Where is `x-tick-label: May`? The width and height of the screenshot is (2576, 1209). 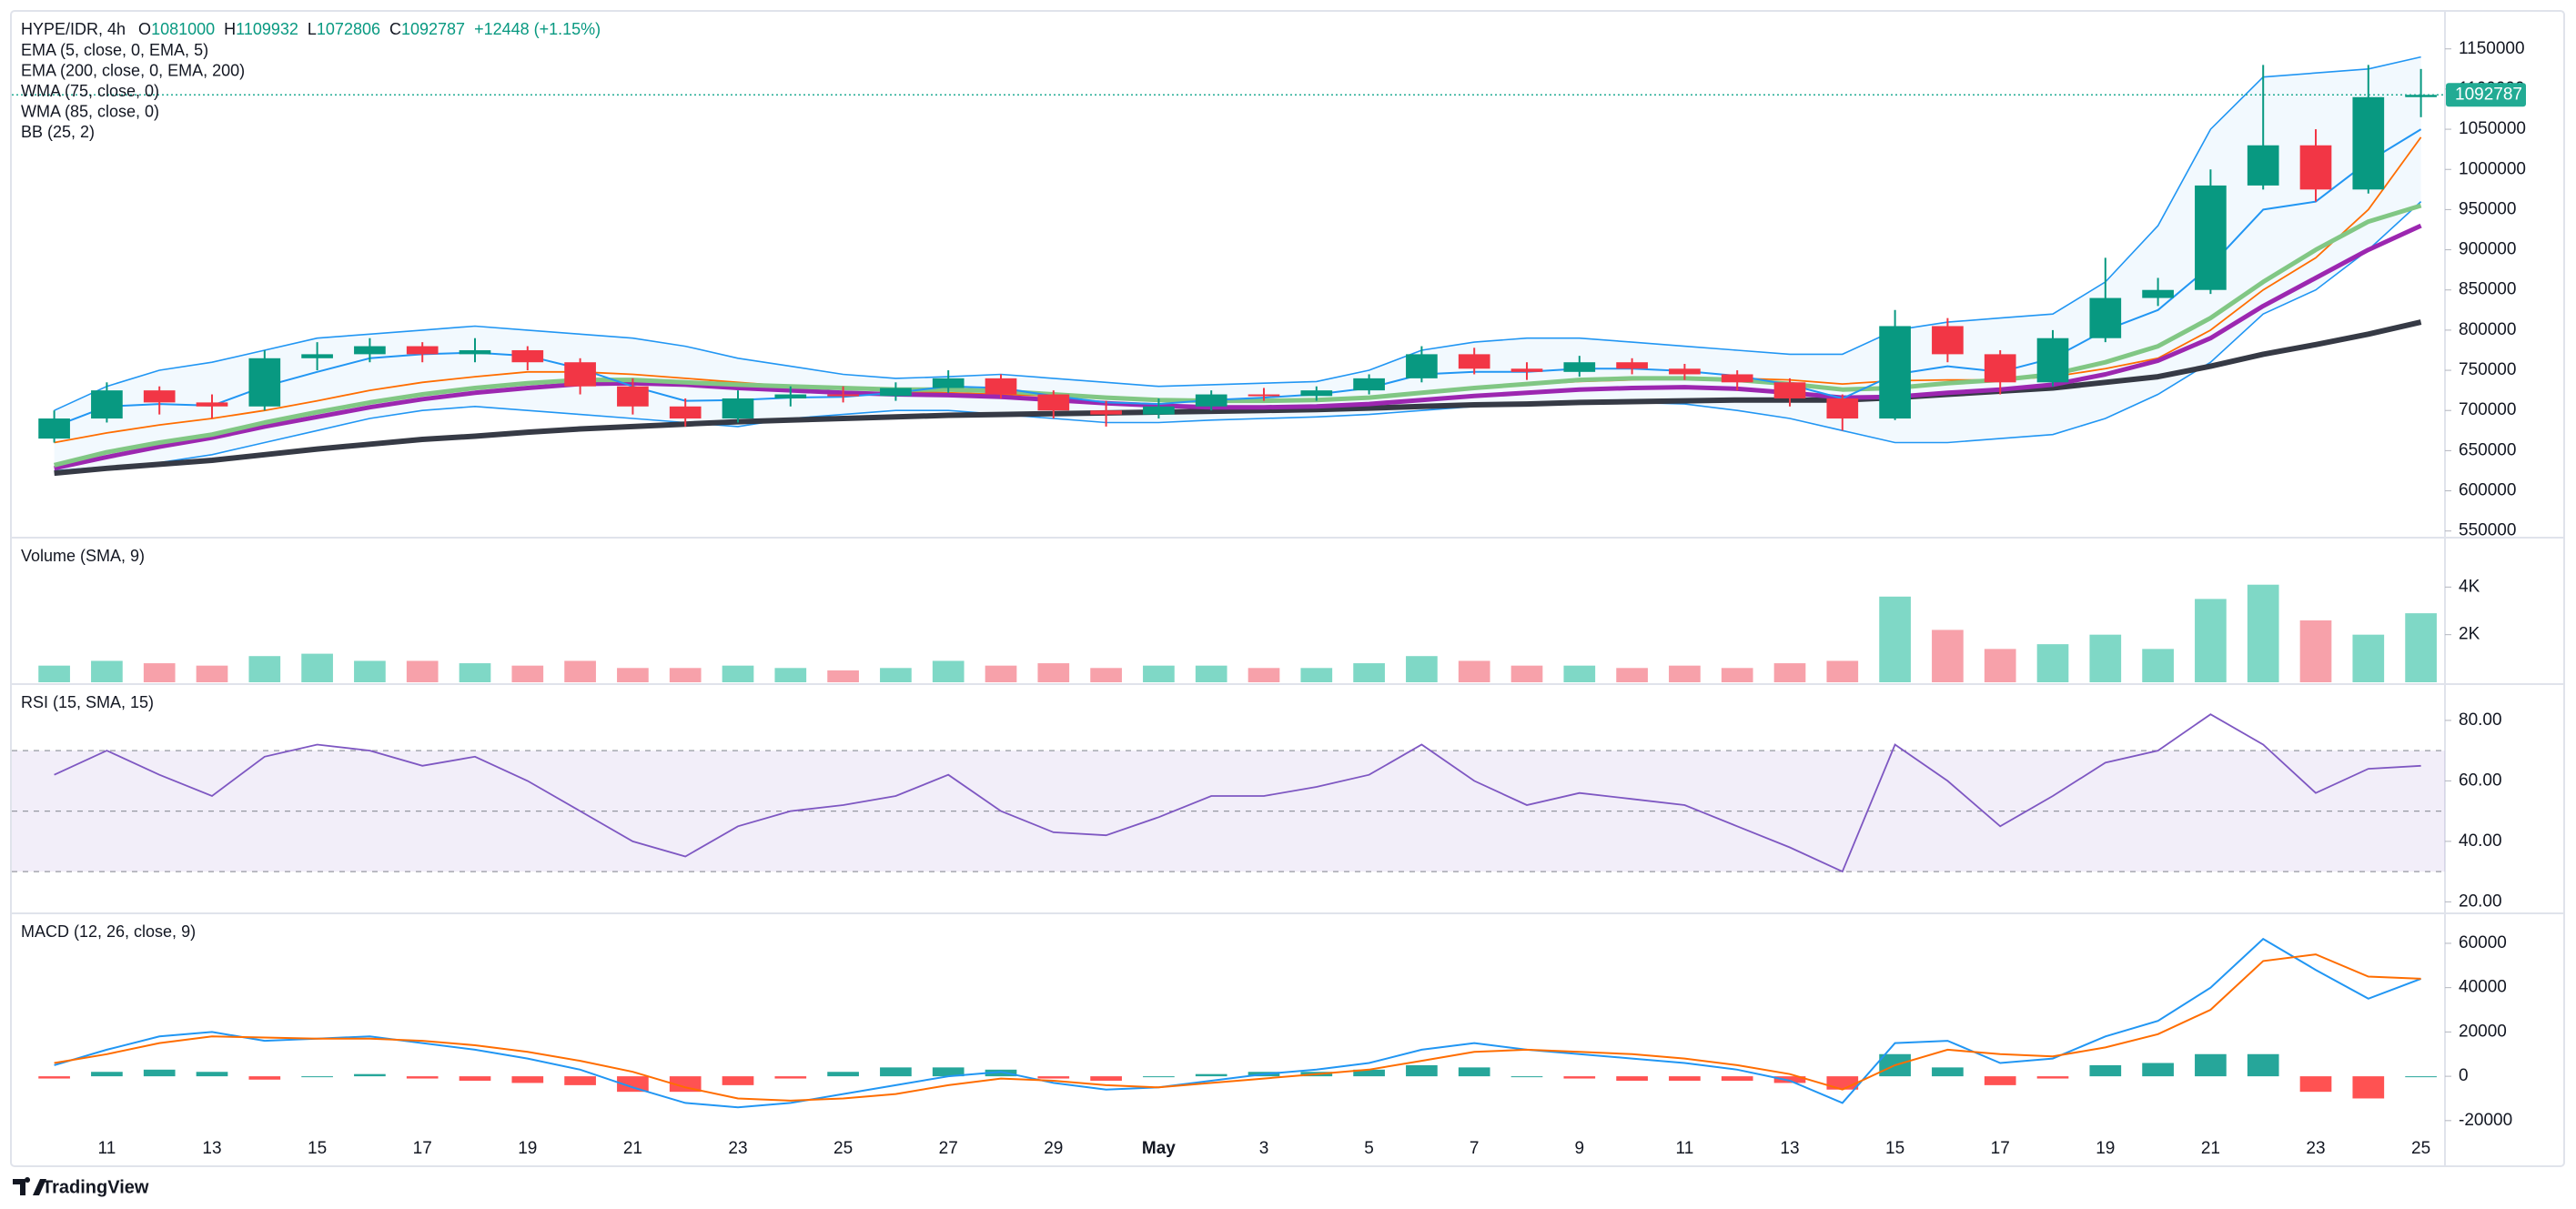 x-tick-label: May is located at coordinates (1159, 1148).